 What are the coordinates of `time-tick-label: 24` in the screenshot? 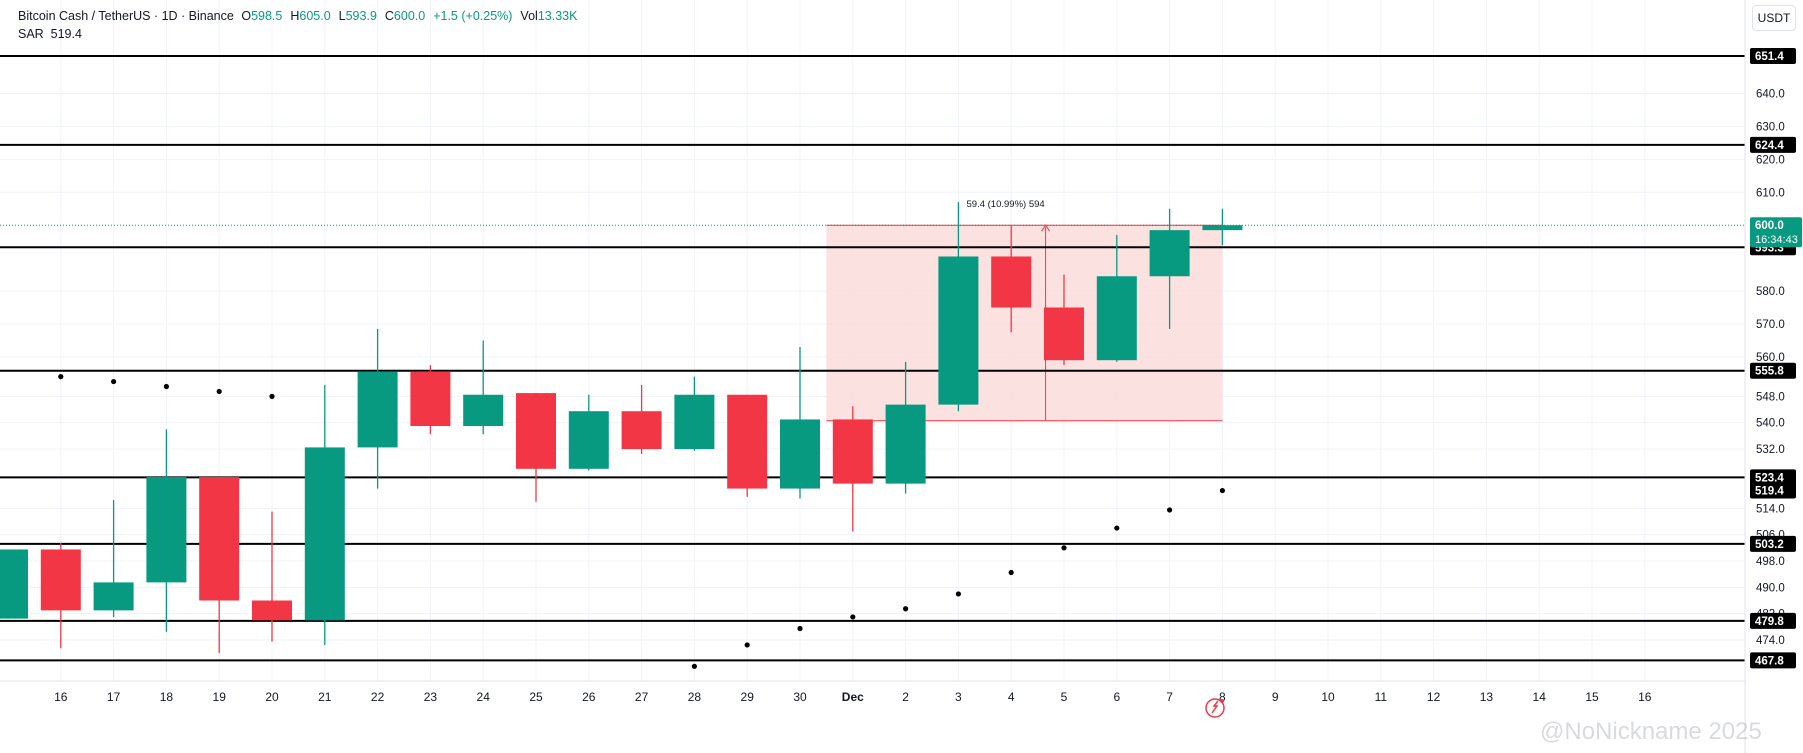 It's located at (484, 697).